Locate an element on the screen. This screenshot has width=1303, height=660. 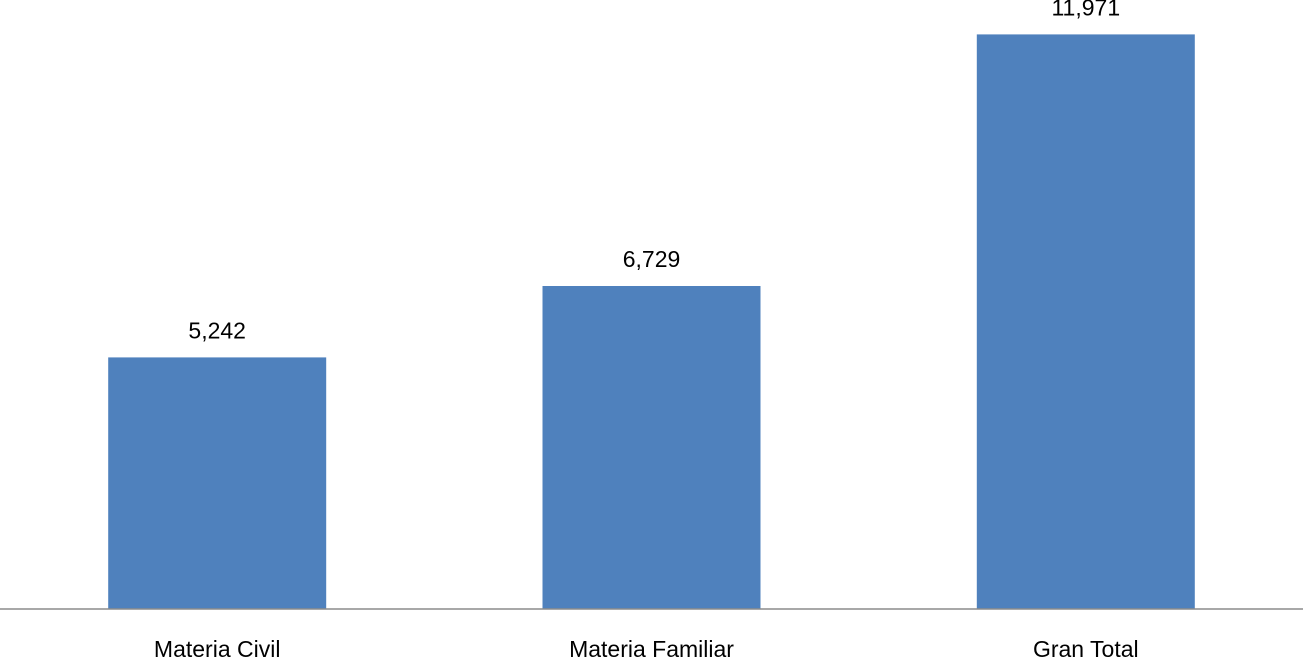
data-label-1: 5,242 is located at coordinates (217, 330).